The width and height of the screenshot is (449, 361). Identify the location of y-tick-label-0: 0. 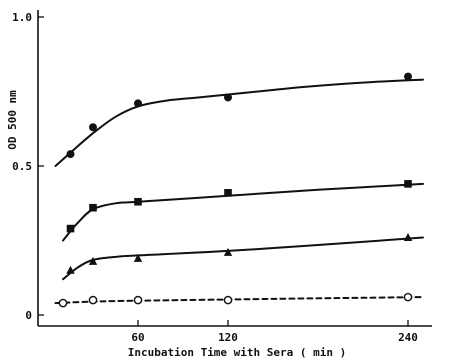
(28, 315).